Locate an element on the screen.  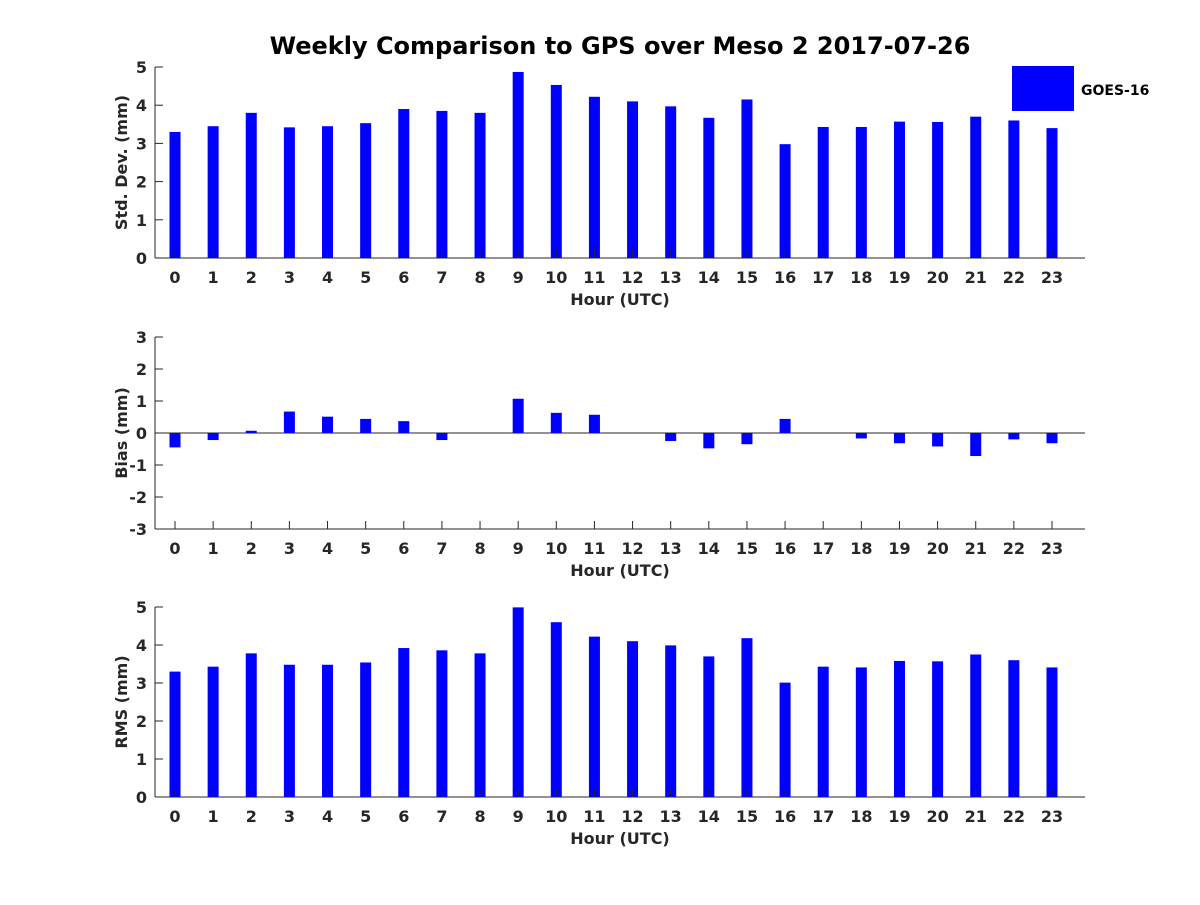
x-tick-label: 3 is located at coordinates (289, 548).